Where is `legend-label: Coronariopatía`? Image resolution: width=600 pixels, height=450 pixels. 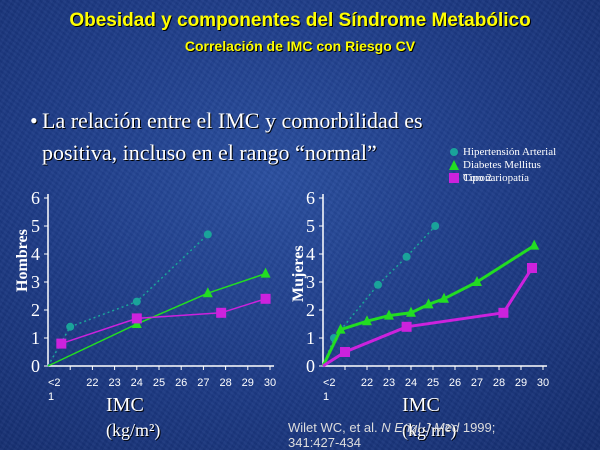
legend-label: Coronariopatía is located at coordinates (496, 178).